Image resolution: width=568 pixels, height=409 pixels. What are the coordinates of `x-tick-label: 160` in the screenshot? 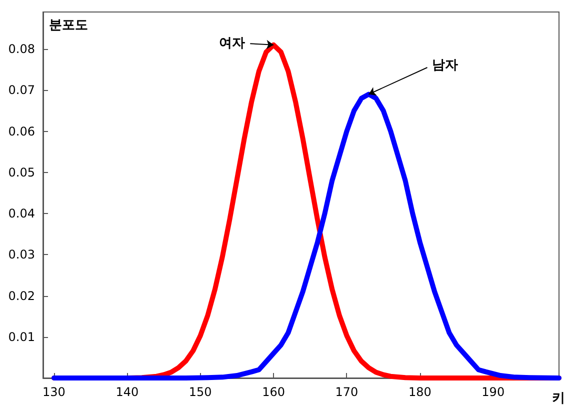 It's located at (274, 392).